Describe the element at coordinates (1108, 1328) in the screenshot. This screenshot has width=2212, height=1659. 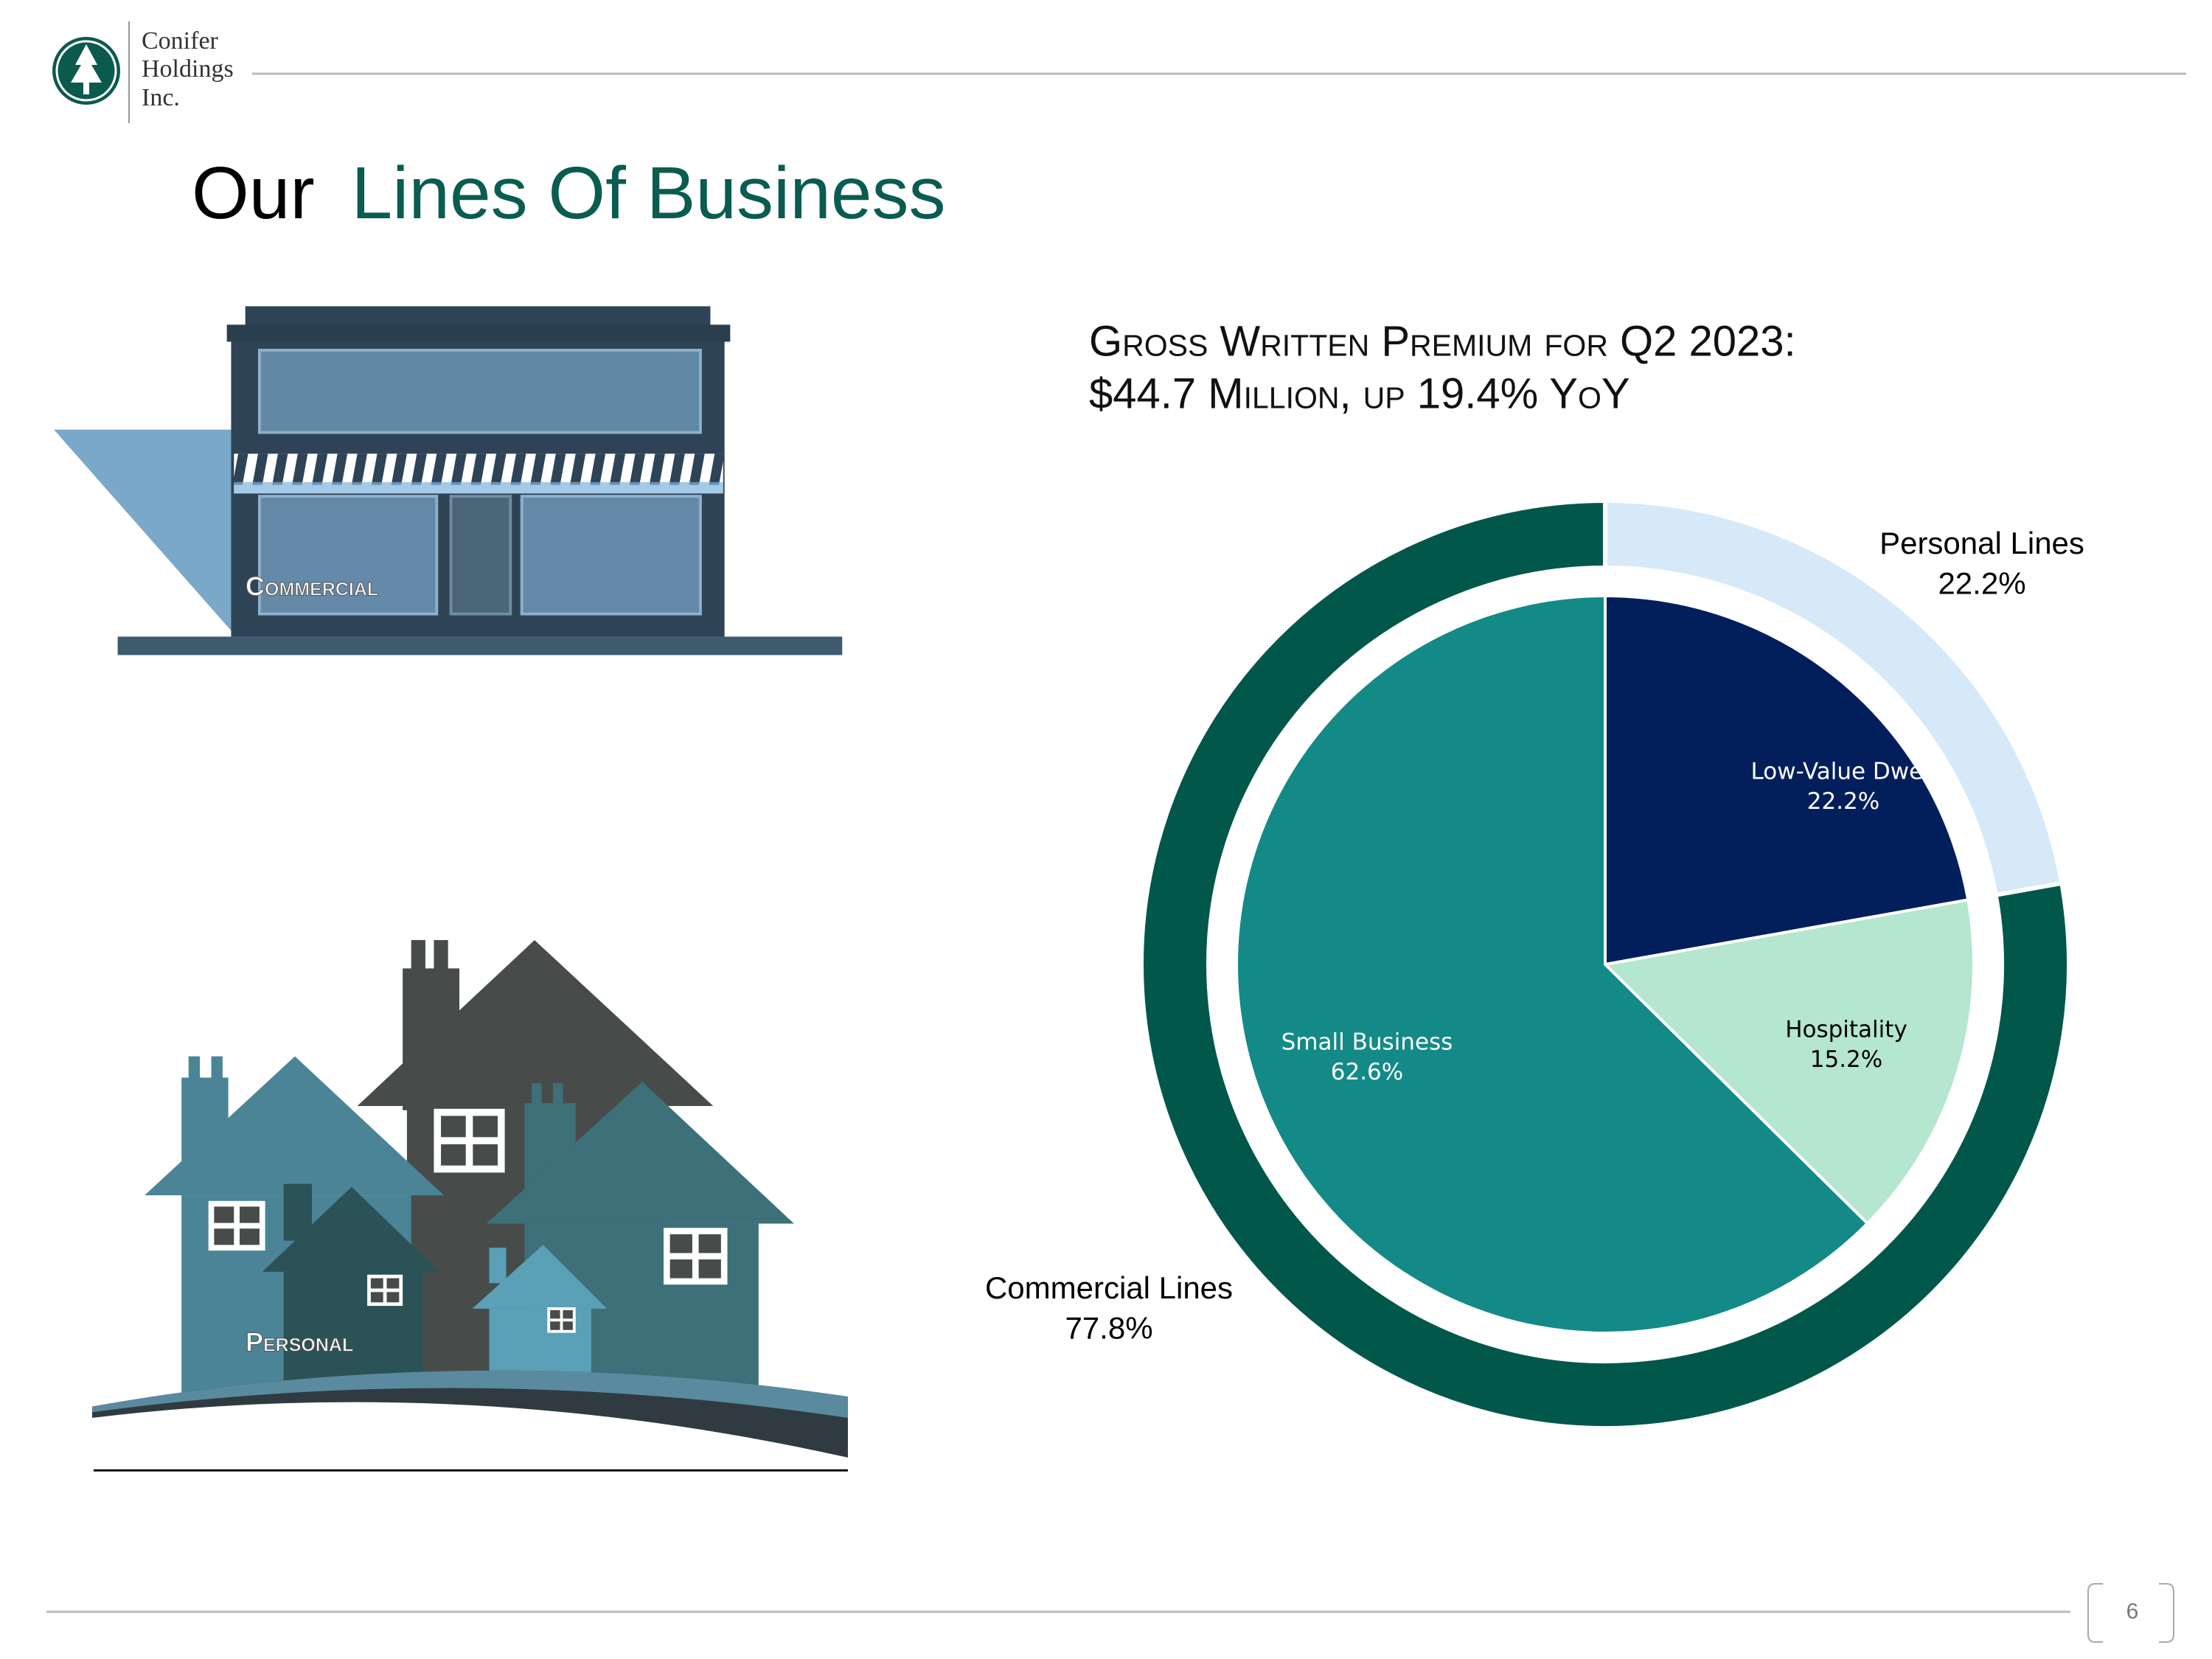
I see `value-label: 77.8%` at that location.